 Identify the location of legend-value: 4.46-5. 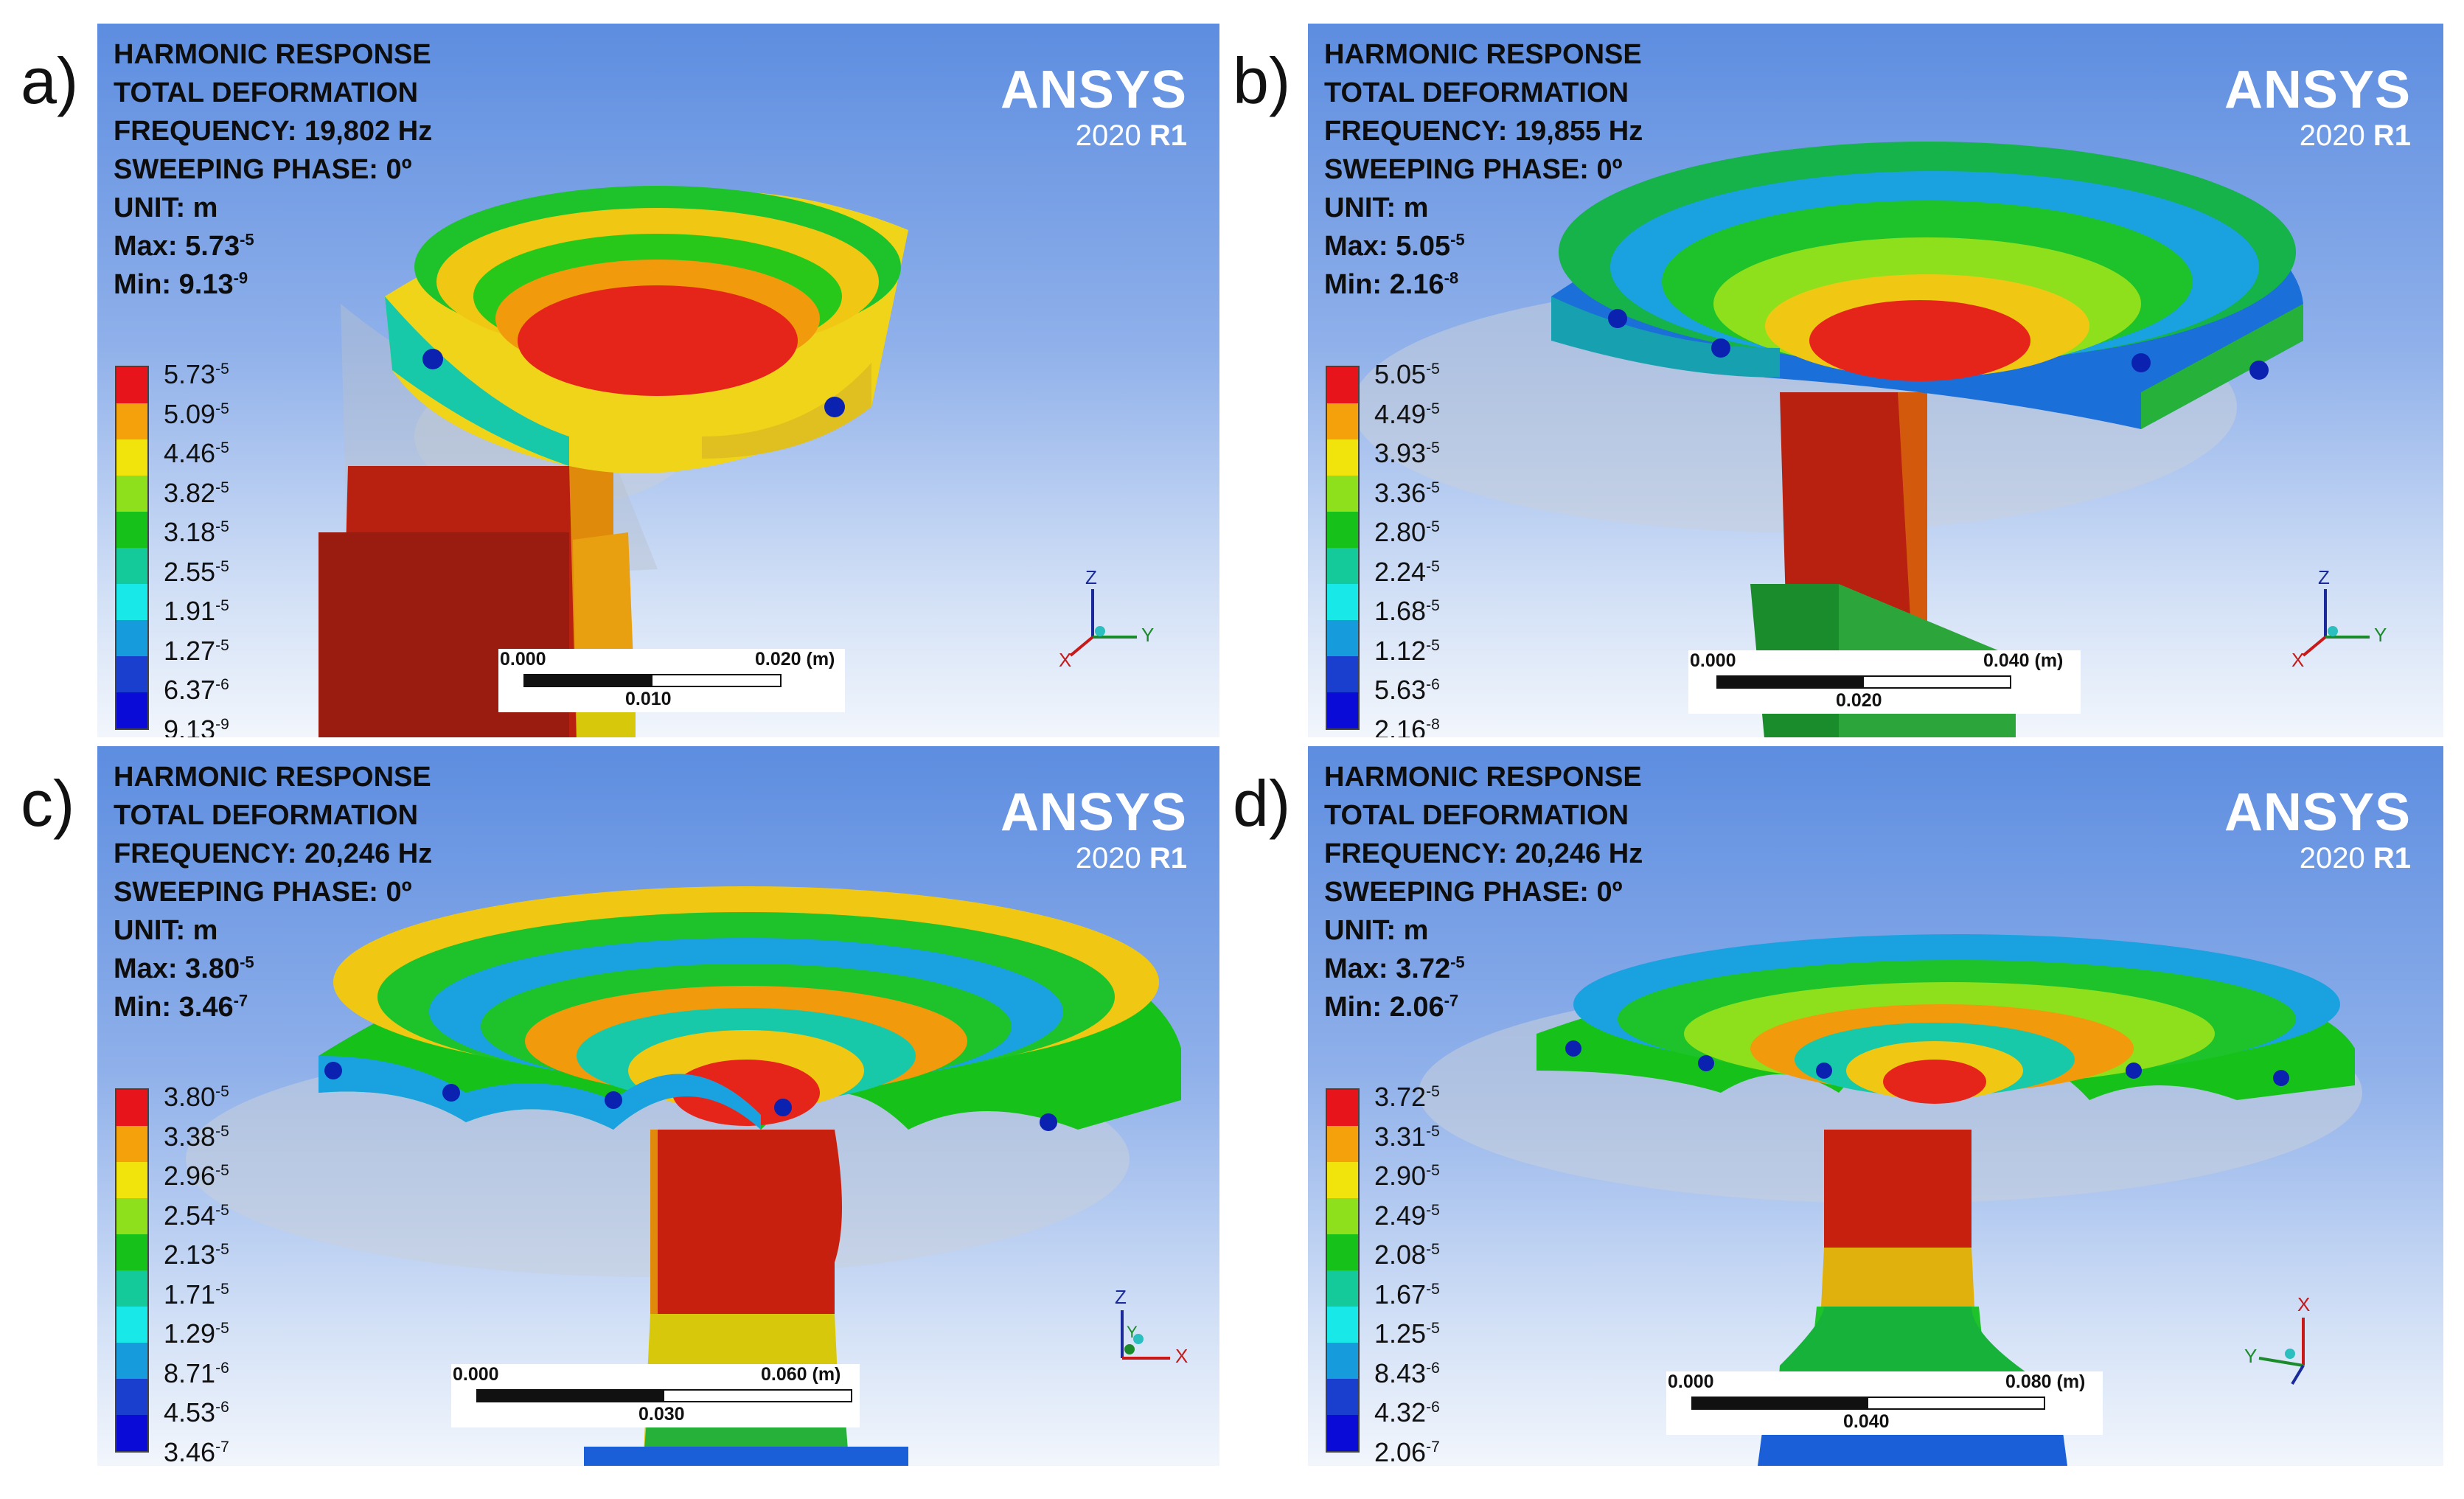
(196, 453).